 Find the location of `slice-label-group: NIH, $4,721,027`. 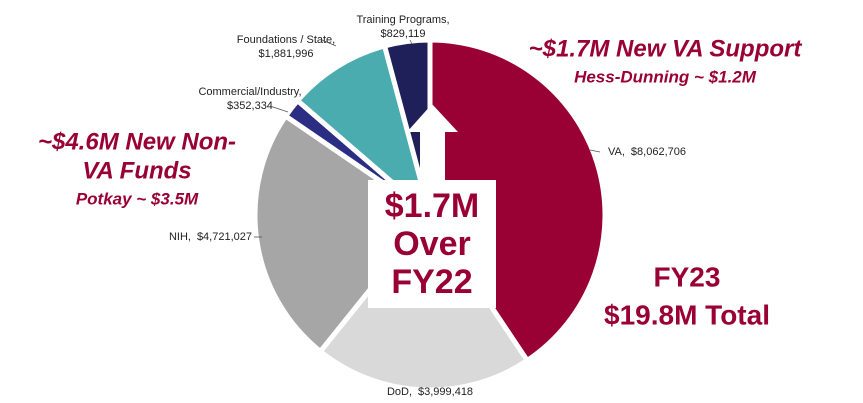

slice-label-group: NIH, $4,721,027 is located at coordinates (210, 237).